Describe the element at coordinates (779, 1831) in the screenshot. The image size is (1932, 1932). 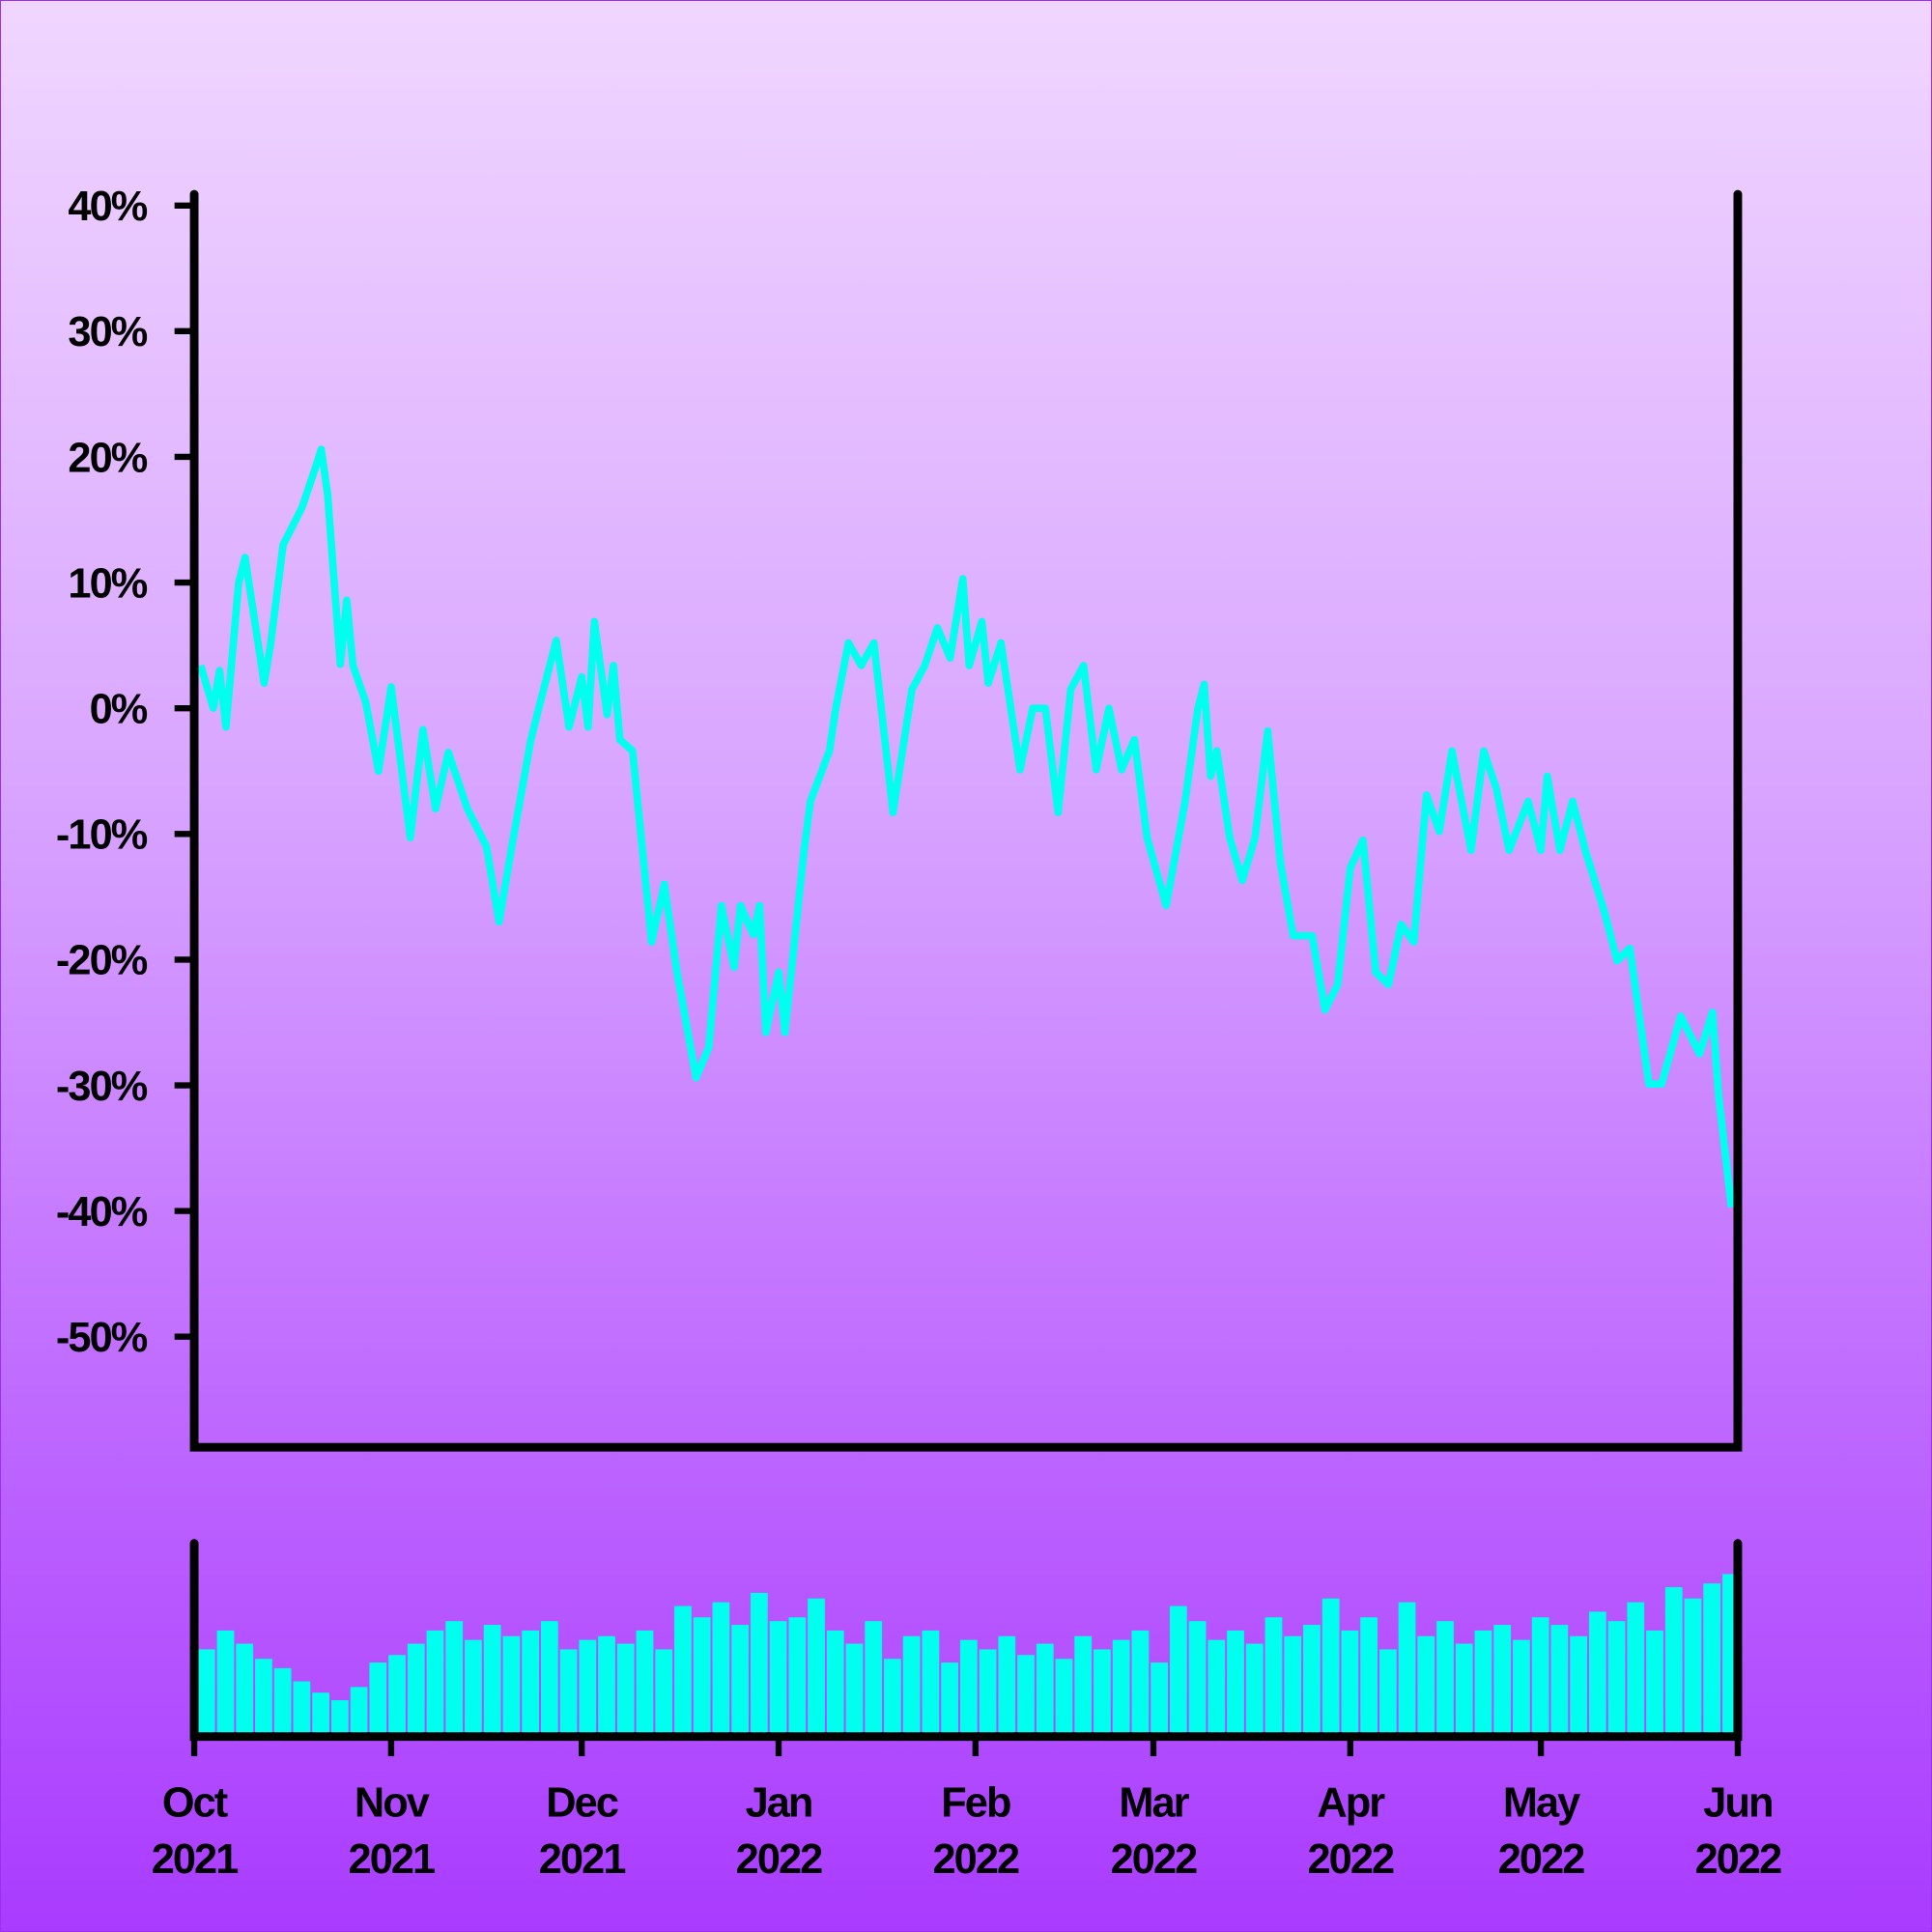
I see `x-tick-label: Jan 2022` at that location.